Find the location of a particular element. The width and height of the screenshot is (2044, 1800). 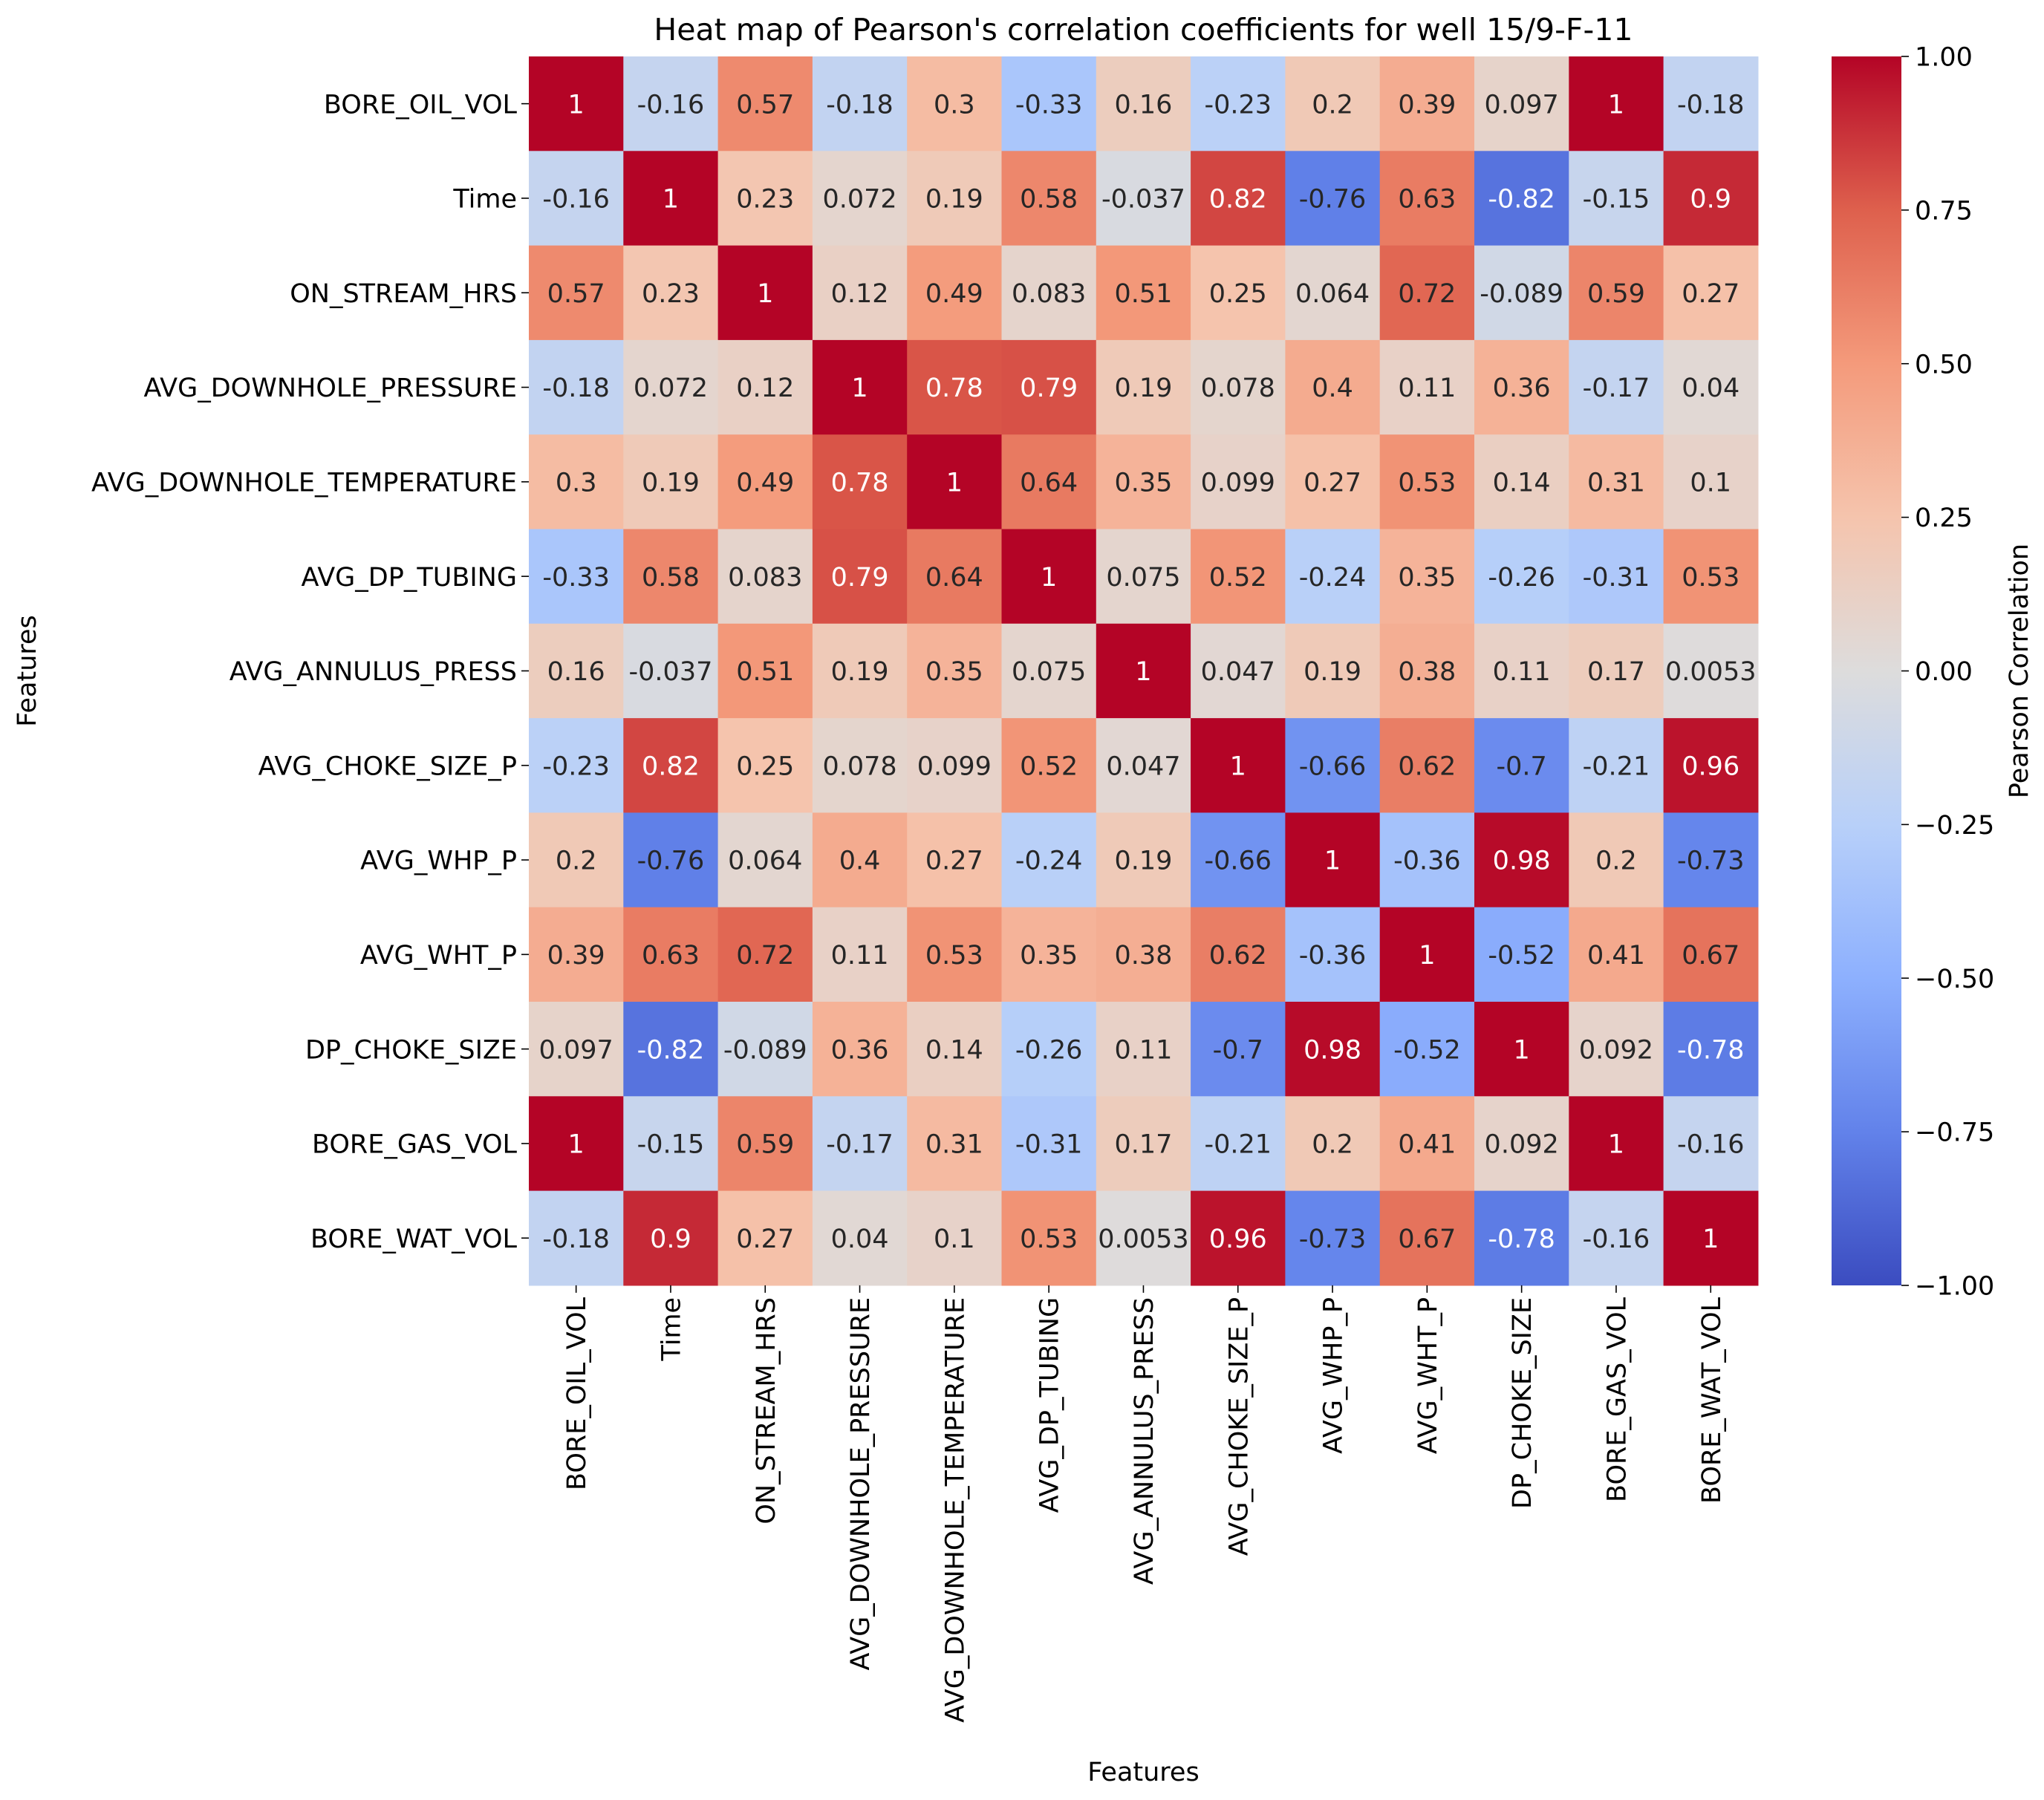

colorbar-tick-label: 0.75 is located at coordinates (1944, 211).